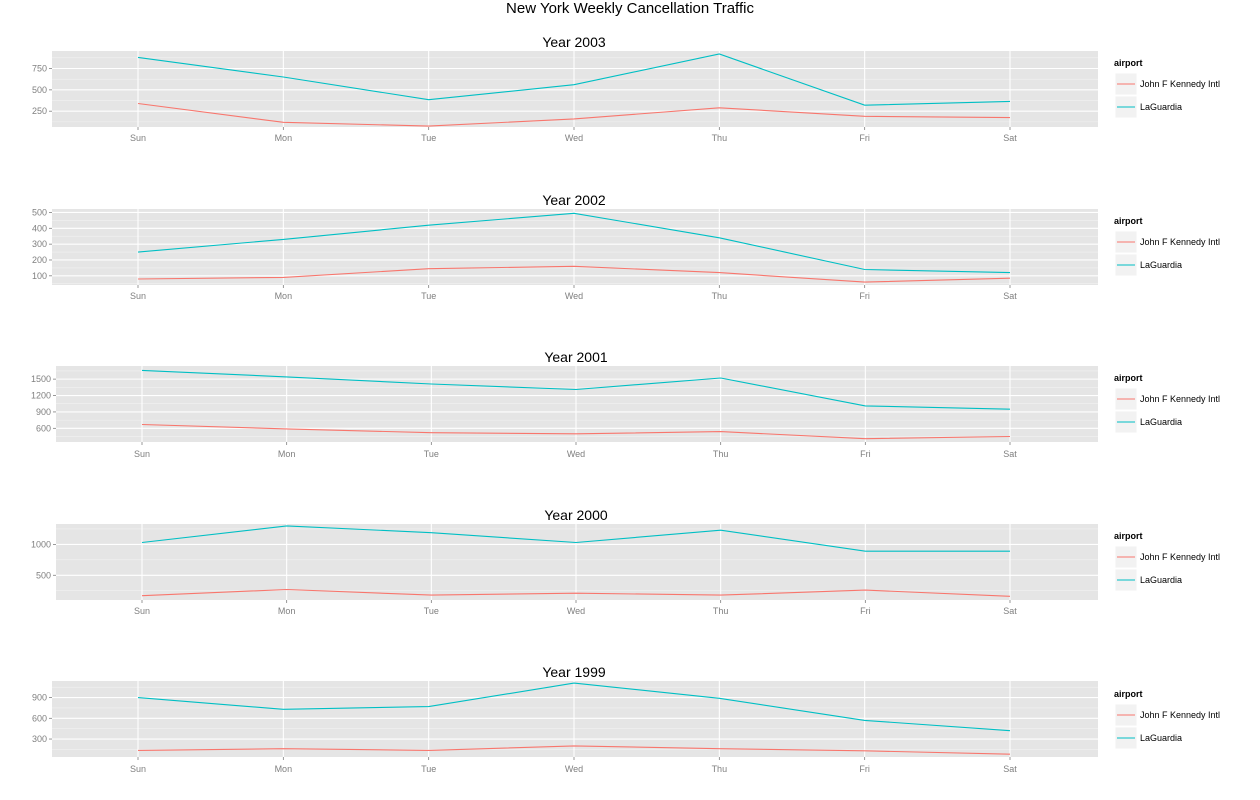 This screenshot has height=800, width=1260. What do you see at coordinates (576, 515) in the screenshot?
I see `panel-title: Year 2000` at bounding box center [576, 515].